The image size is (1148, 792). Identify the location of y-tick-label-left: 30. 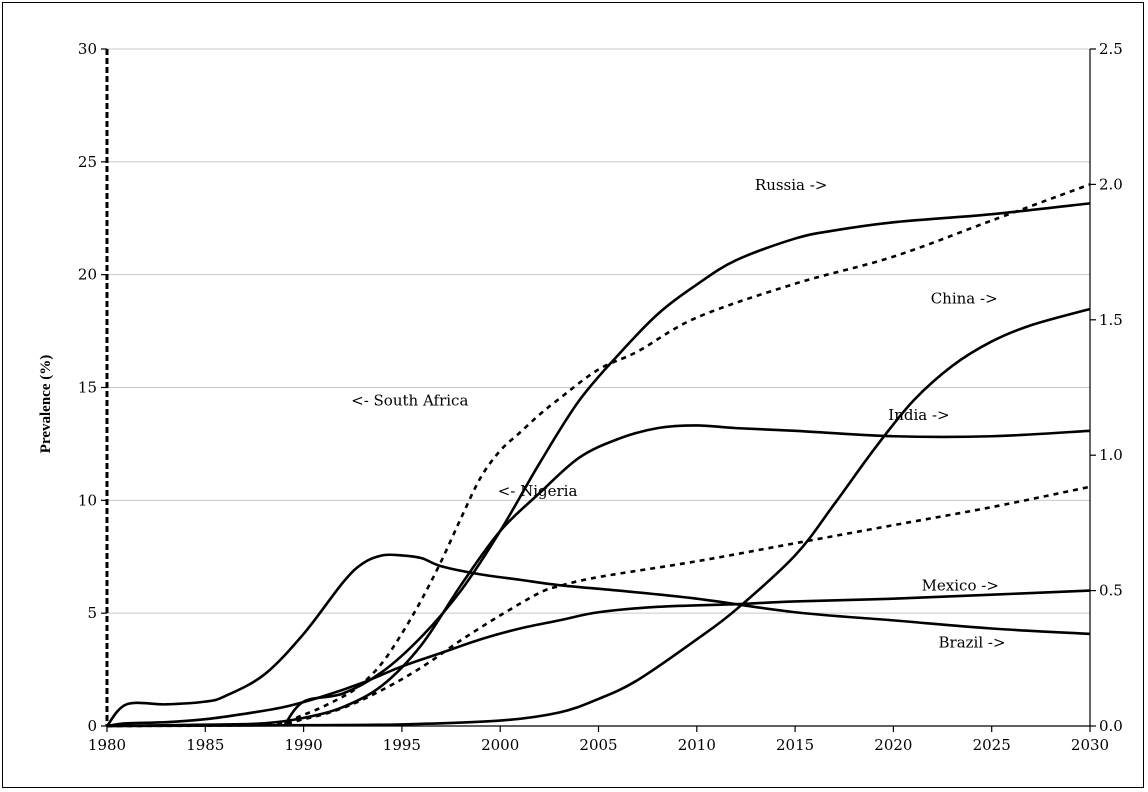
(87, 49).